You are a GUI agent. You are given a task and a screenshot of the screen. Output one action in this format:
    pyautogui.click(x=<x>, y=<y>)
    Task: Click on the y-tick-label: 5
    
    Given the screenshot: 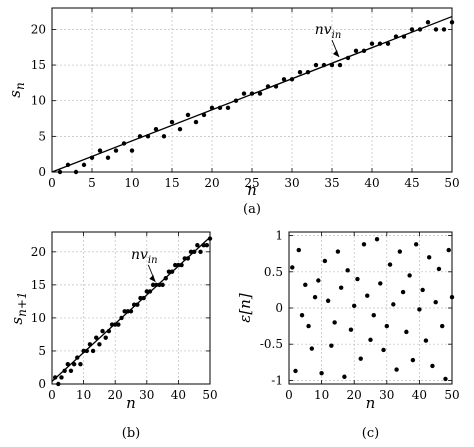 What is the action you would take?
    pyautogui.click(x=42, y=351)
    